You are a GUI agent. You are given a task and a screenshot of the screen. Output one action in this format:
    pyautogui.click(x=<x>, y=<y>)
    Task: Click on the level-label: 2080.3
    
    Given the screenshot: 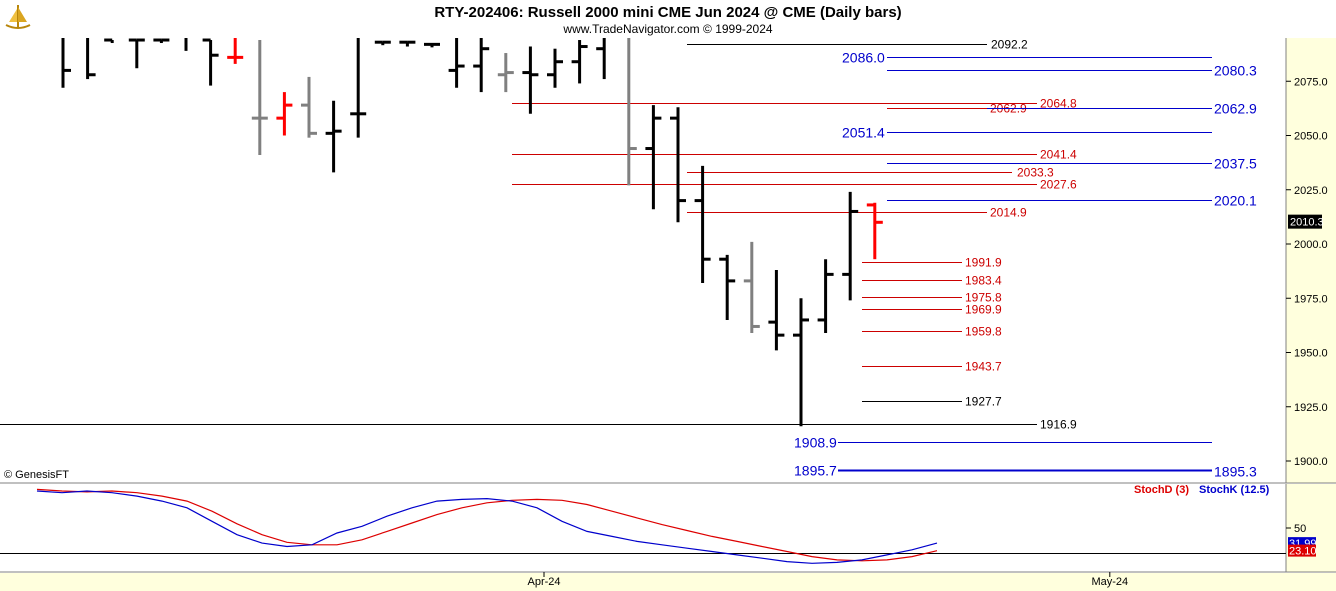 What is the action you would take?
    pyautogui.click(x=1235, y=71)
    